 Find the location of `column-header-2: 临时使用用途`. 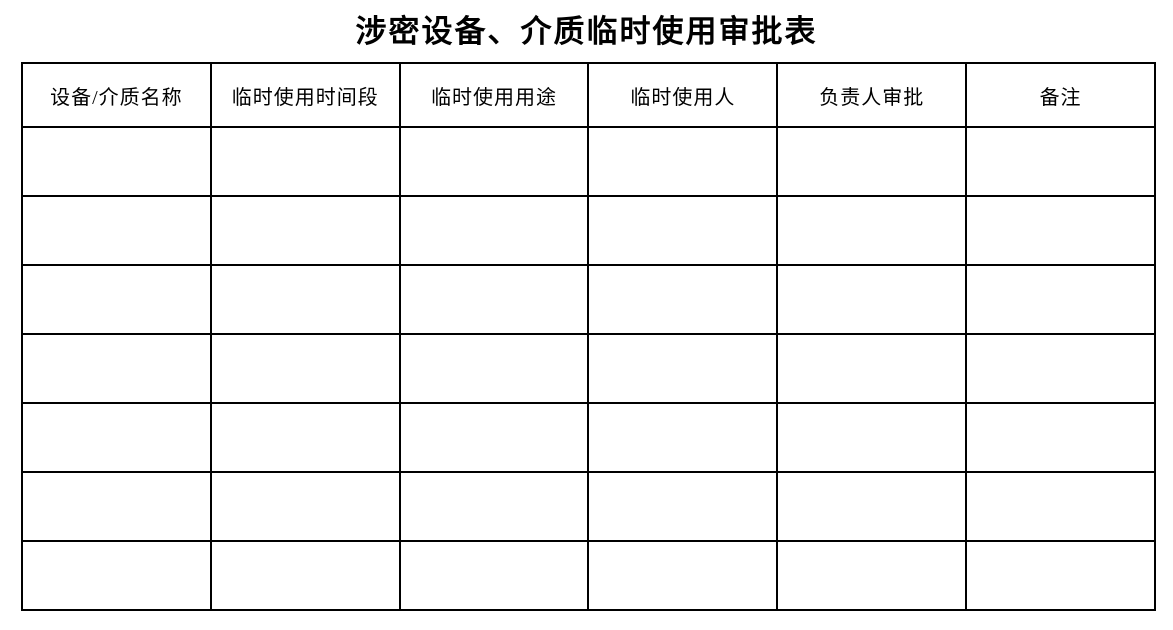

column-header-2: 临时使用用途 is located at coordinates (494, 95).